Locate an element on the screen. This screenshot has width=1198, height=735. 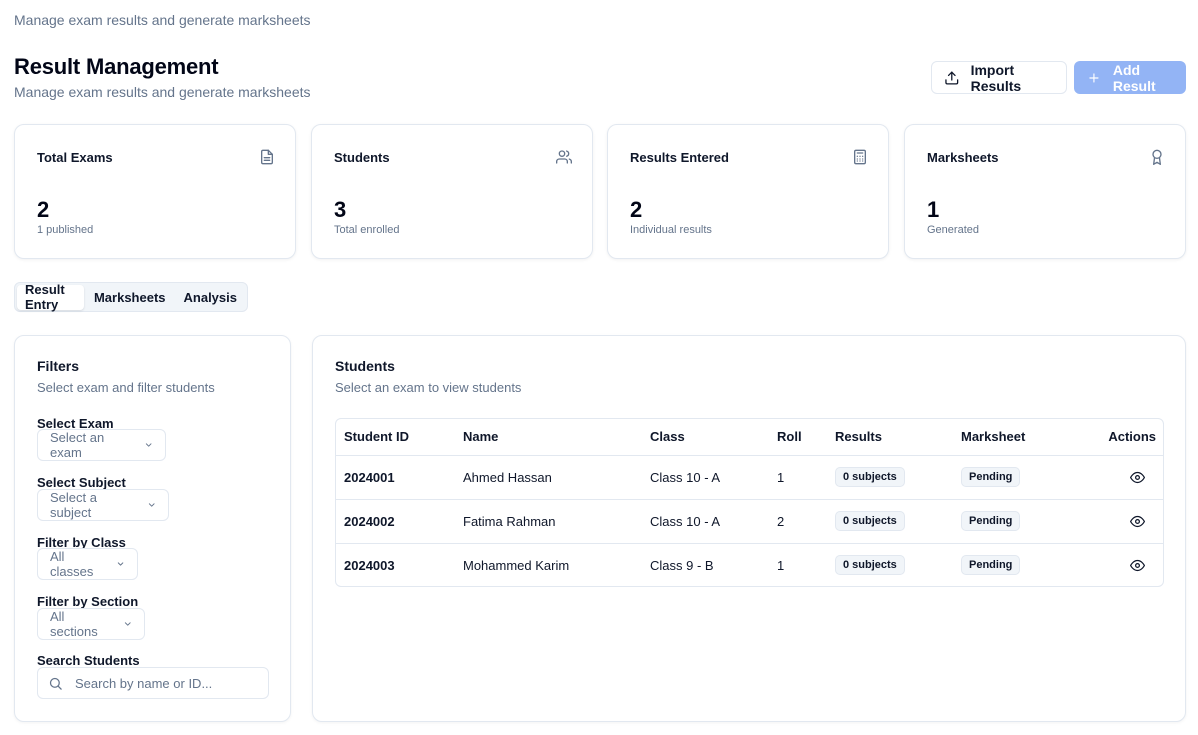
import-results-button: Import Results is located at coordinates (999, 77).